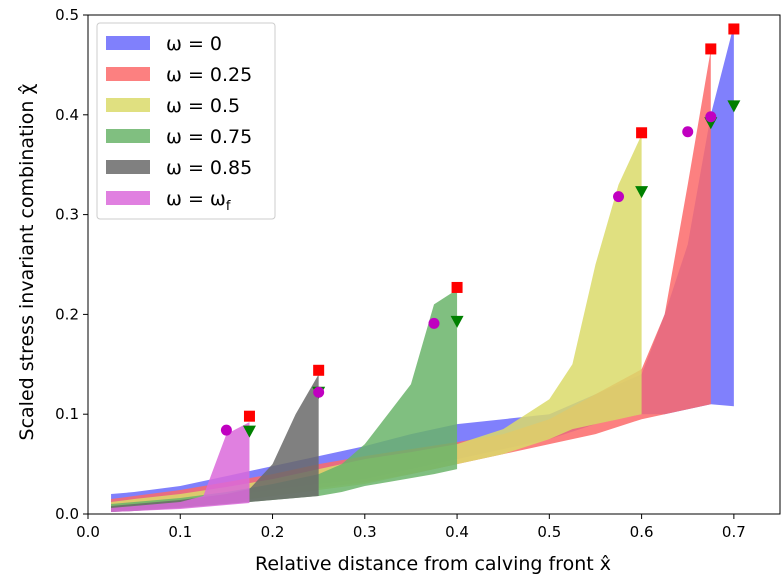  Describe the element at coordinates (273, 532) in the screenshot. I see `x-tick-label: 0.2` at that location.